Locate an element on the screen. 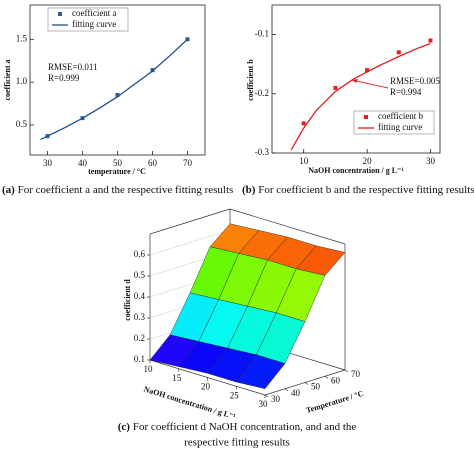 This screenshot has width=474, height=450. x-tick-label: 50 is located at coordinates (118, 163).